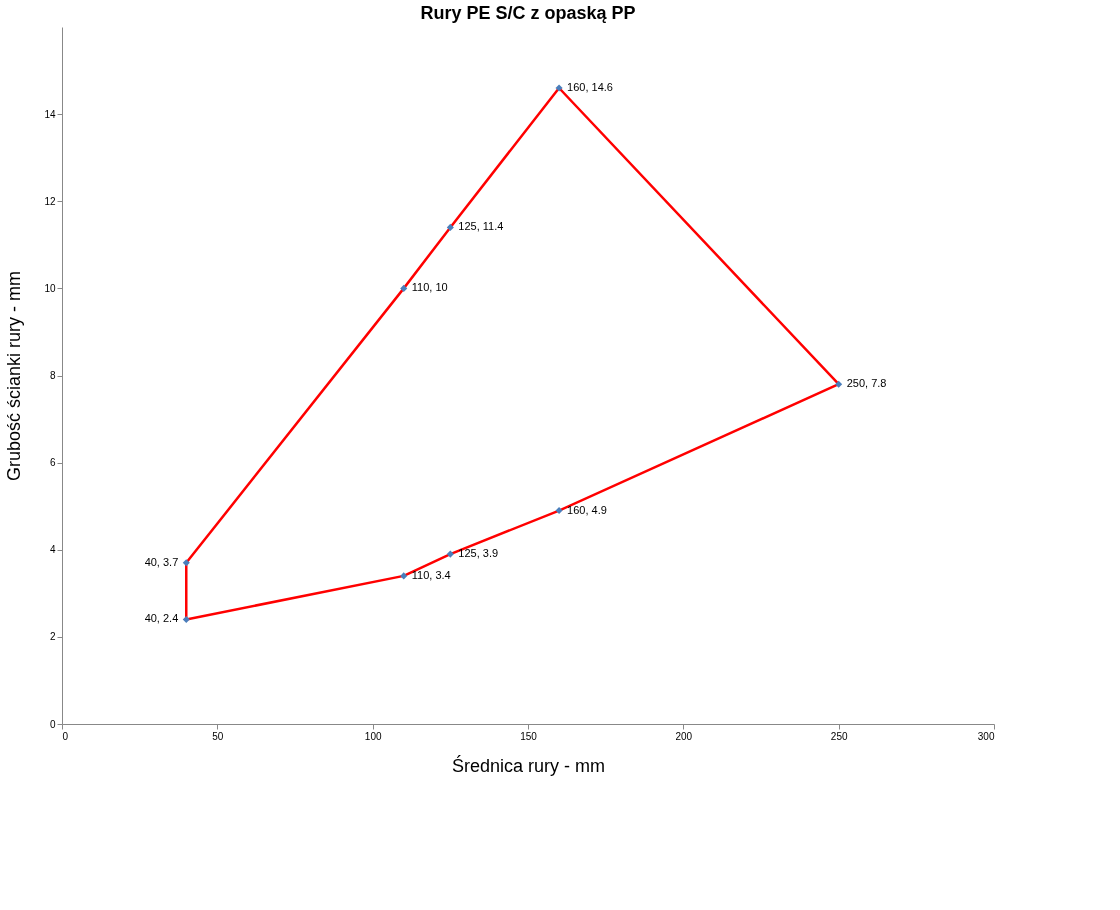  Describe the element at coordinates (65, 736) in the screenshot. I see `x-tick-label: 0` at that location.